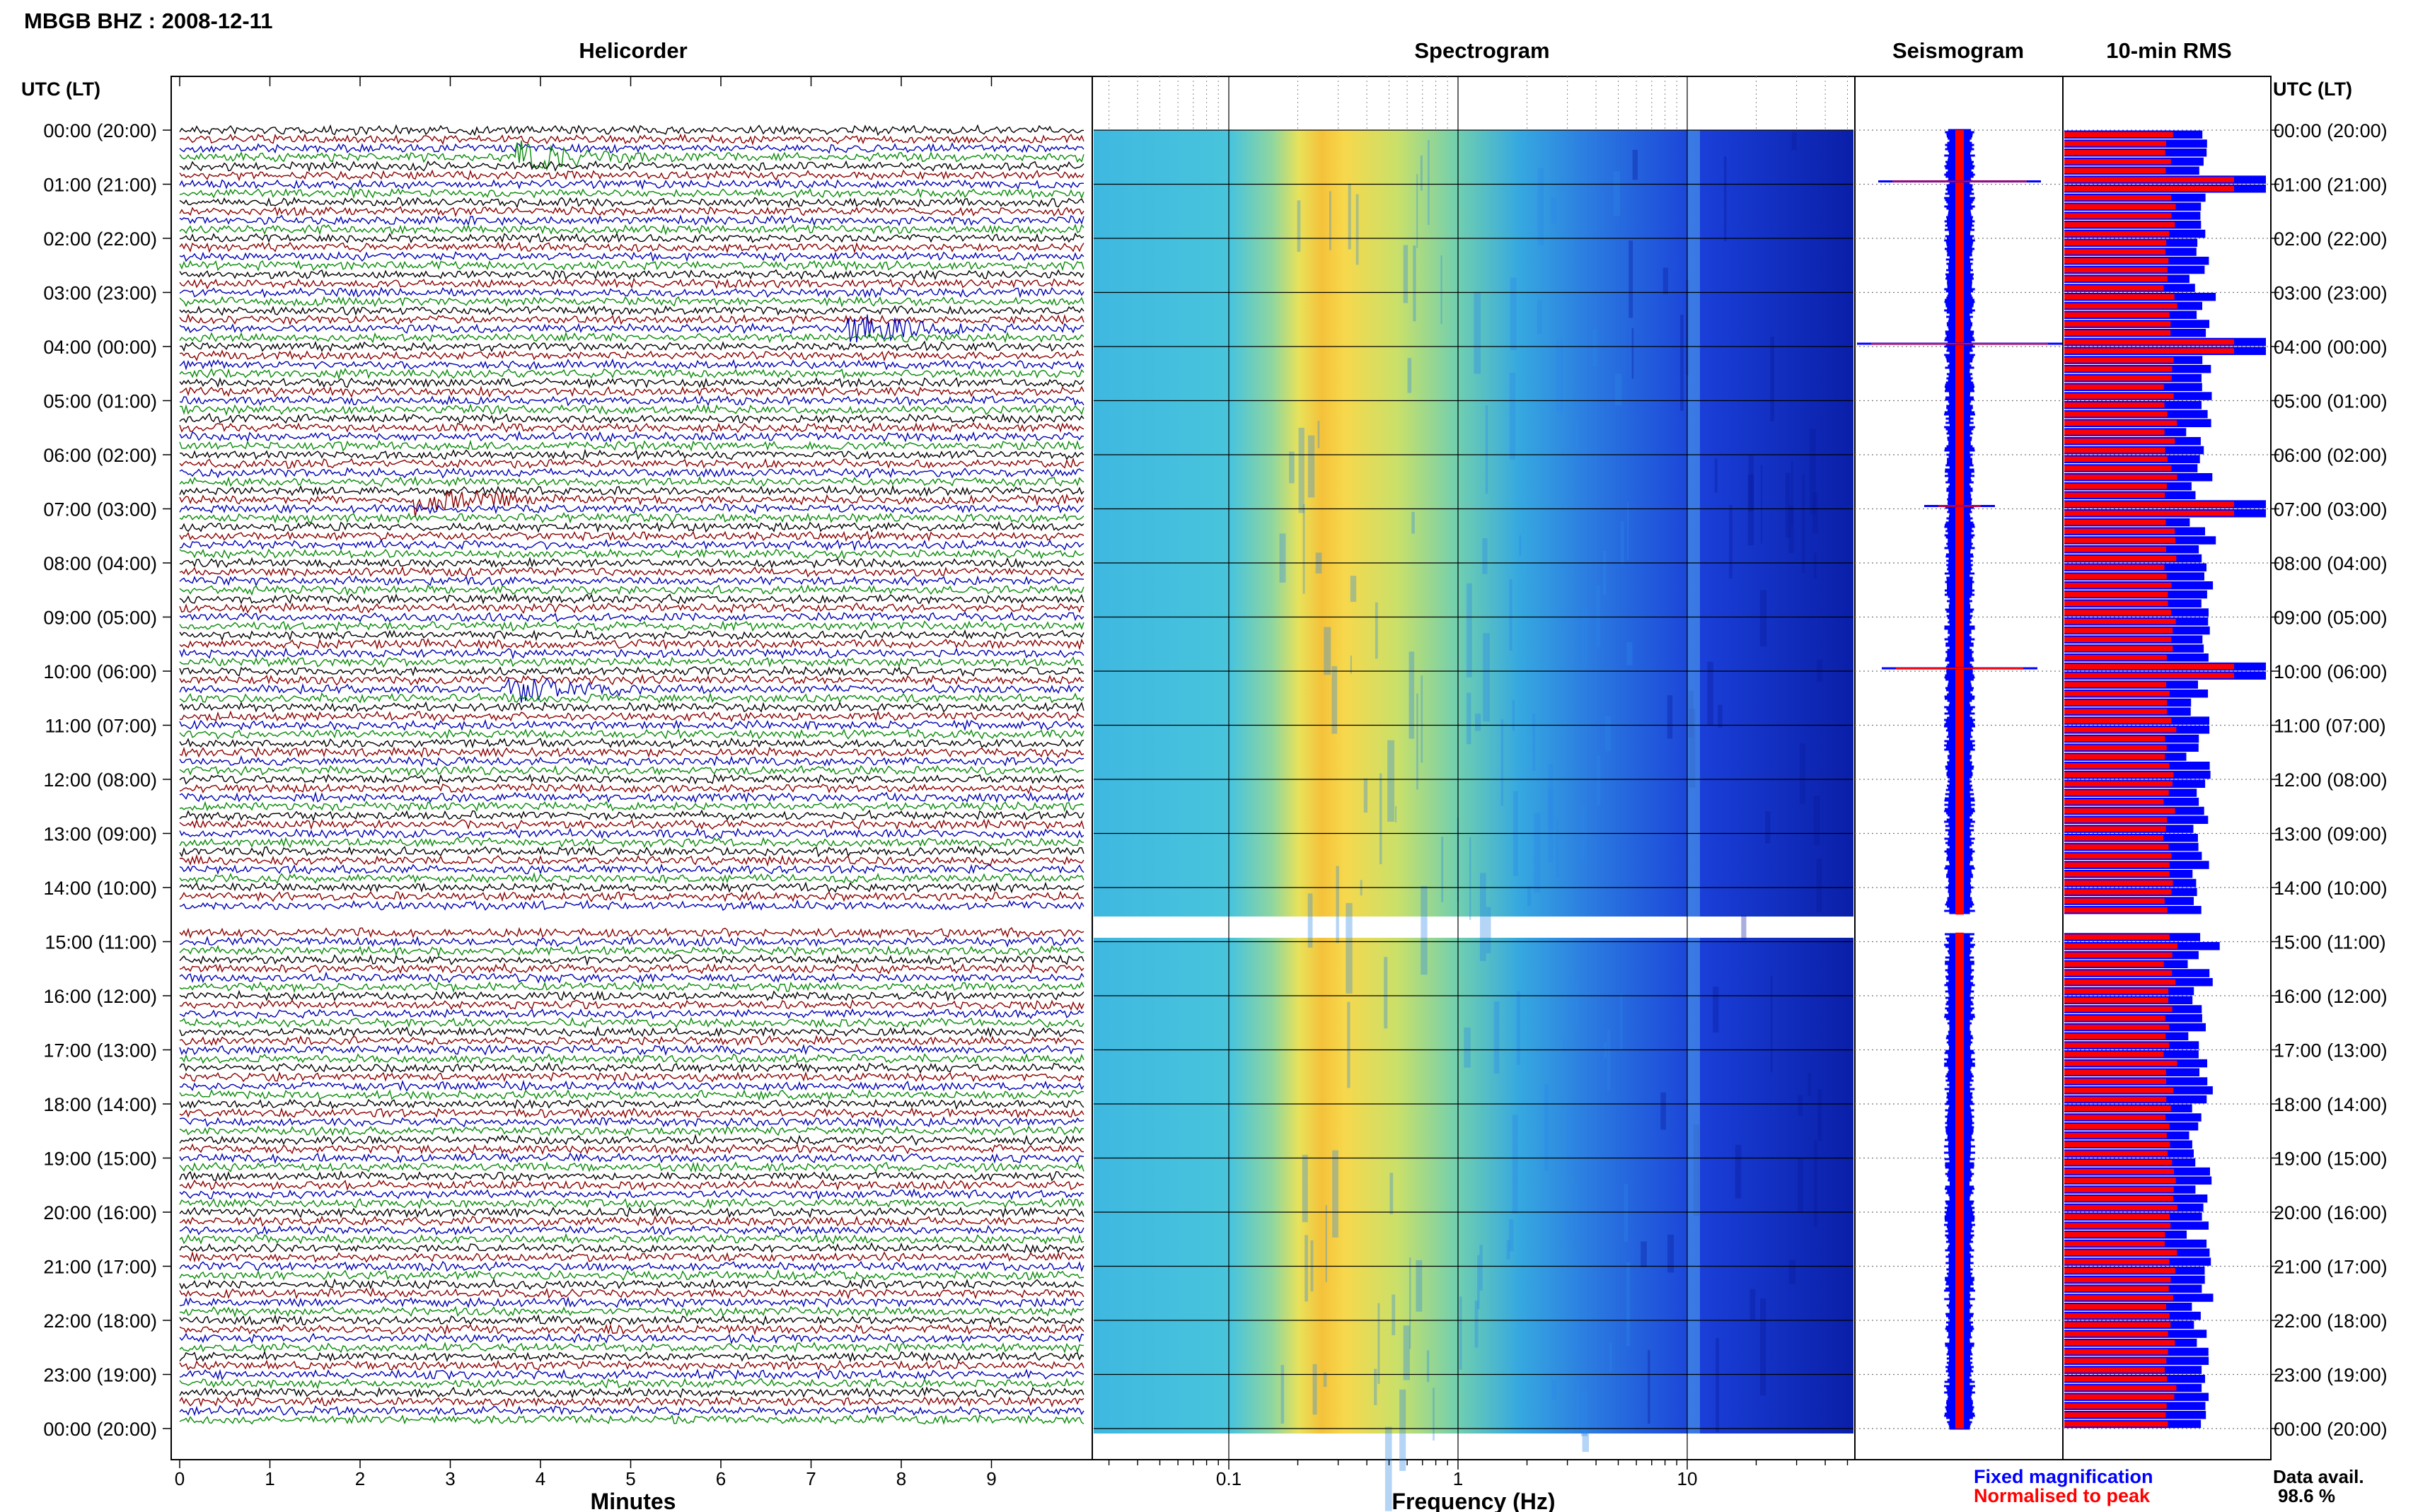  I want to click on spectrogram-xtick-label: 10, so click(1687, 1478).